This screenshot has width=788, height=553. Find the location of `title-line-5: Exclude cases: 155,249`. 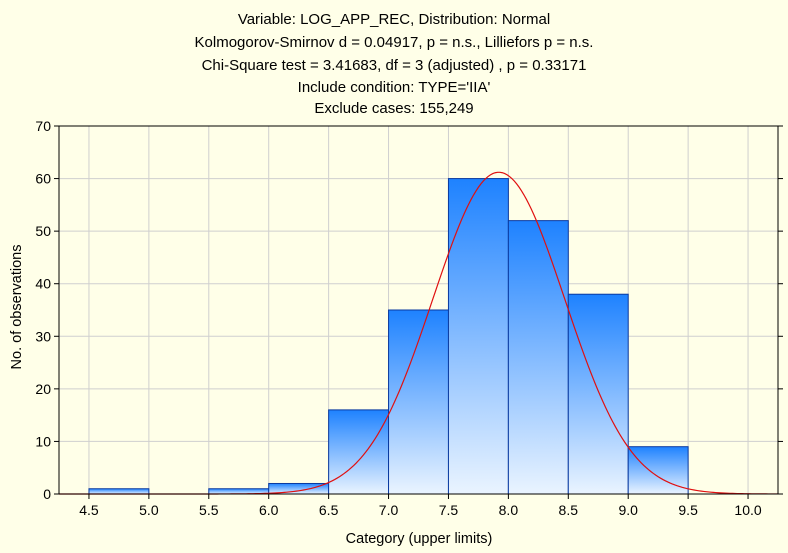

title-line-5: Exclude cases: 155,249 is located at coordinates (393, 108).